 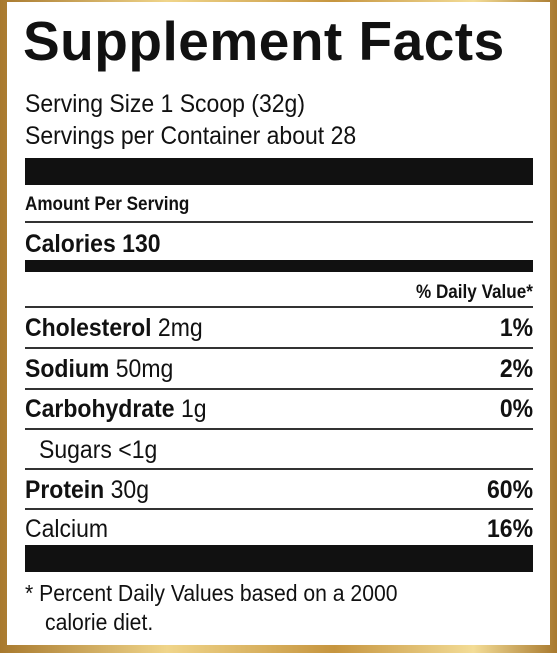 I want to click on calories: Calories 130, so click(x=93, y=244).